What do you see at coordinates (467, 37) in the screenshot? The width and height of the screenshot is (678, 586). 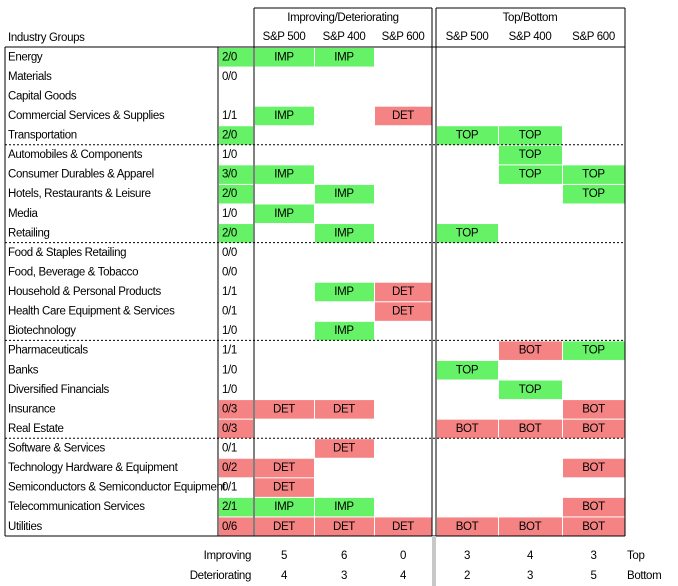 I see `column-header: S&P 500` at bounding box center [467, 37].